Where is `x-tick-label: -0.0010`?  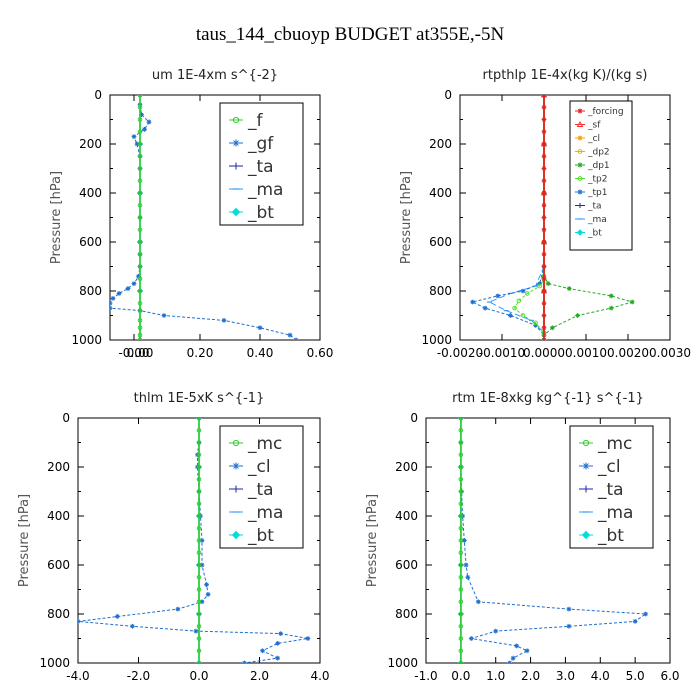 x-tick-label: -0.0010 is located at coordinates (502, 353).